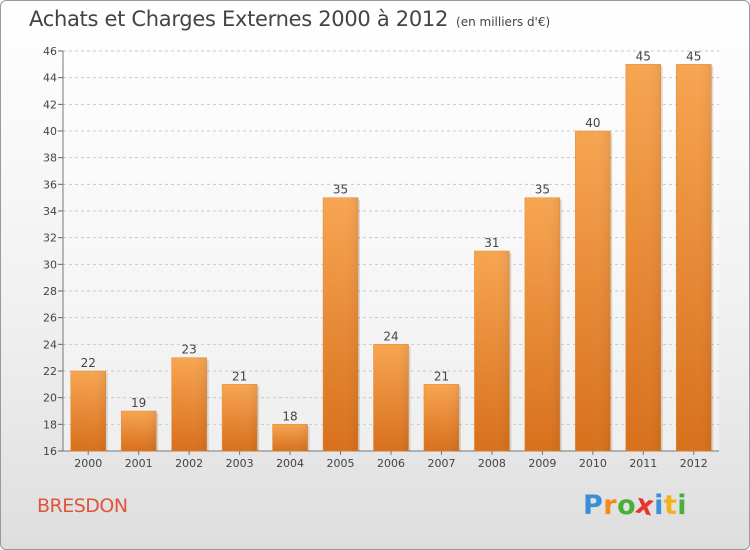 This screenshot has height=550, width=750. Describe the element at coordinates (139, 463) in the screenshot. I see `x-tick-label: 2001` at that location.